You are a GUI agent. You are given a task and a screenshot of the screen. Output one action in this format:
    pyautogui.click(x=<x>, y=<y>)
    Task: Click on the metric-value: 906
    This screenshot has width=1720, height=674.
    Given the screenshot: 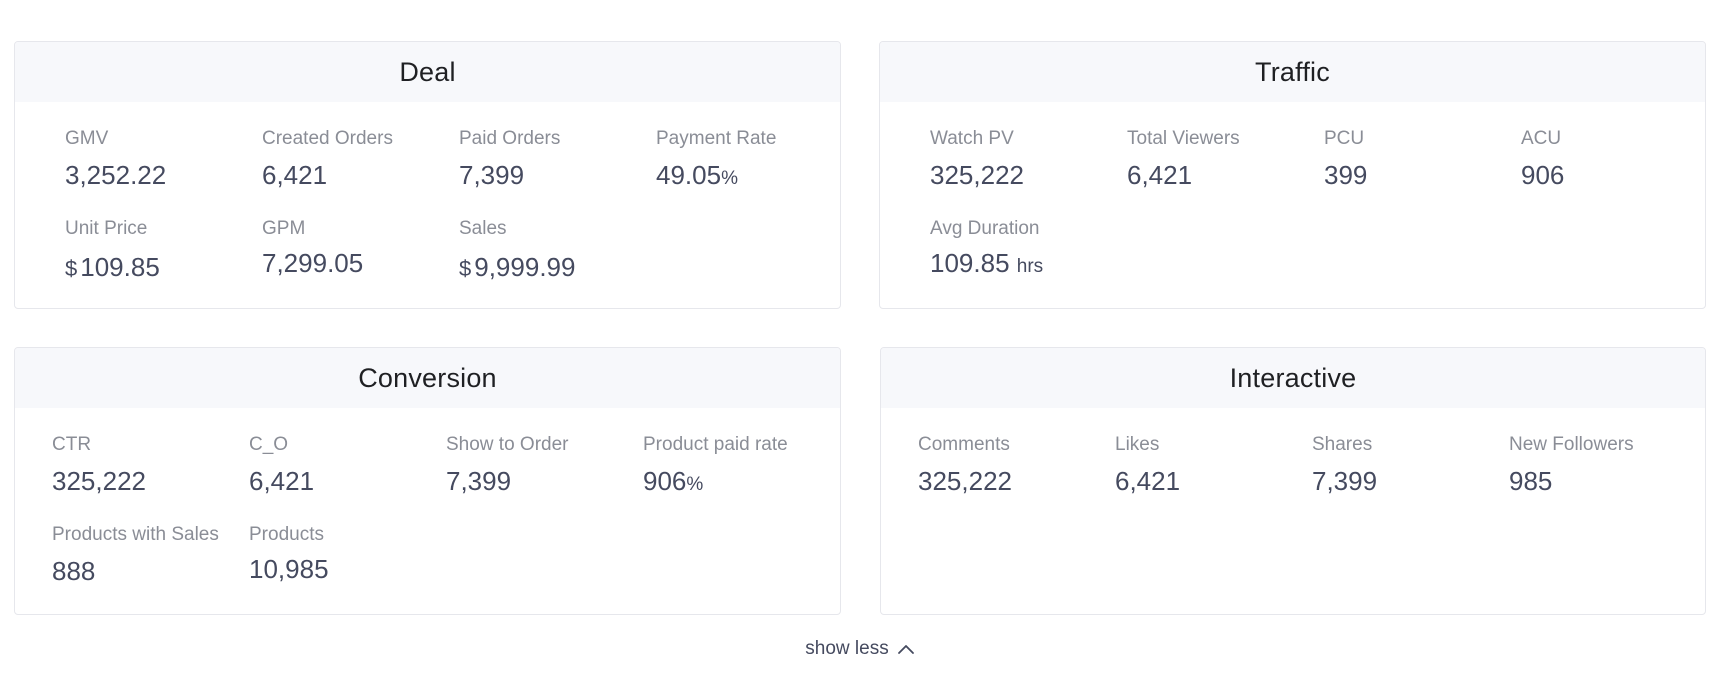 What is the action you would take?
    pyautogui.click(x=1543, y=175)
    